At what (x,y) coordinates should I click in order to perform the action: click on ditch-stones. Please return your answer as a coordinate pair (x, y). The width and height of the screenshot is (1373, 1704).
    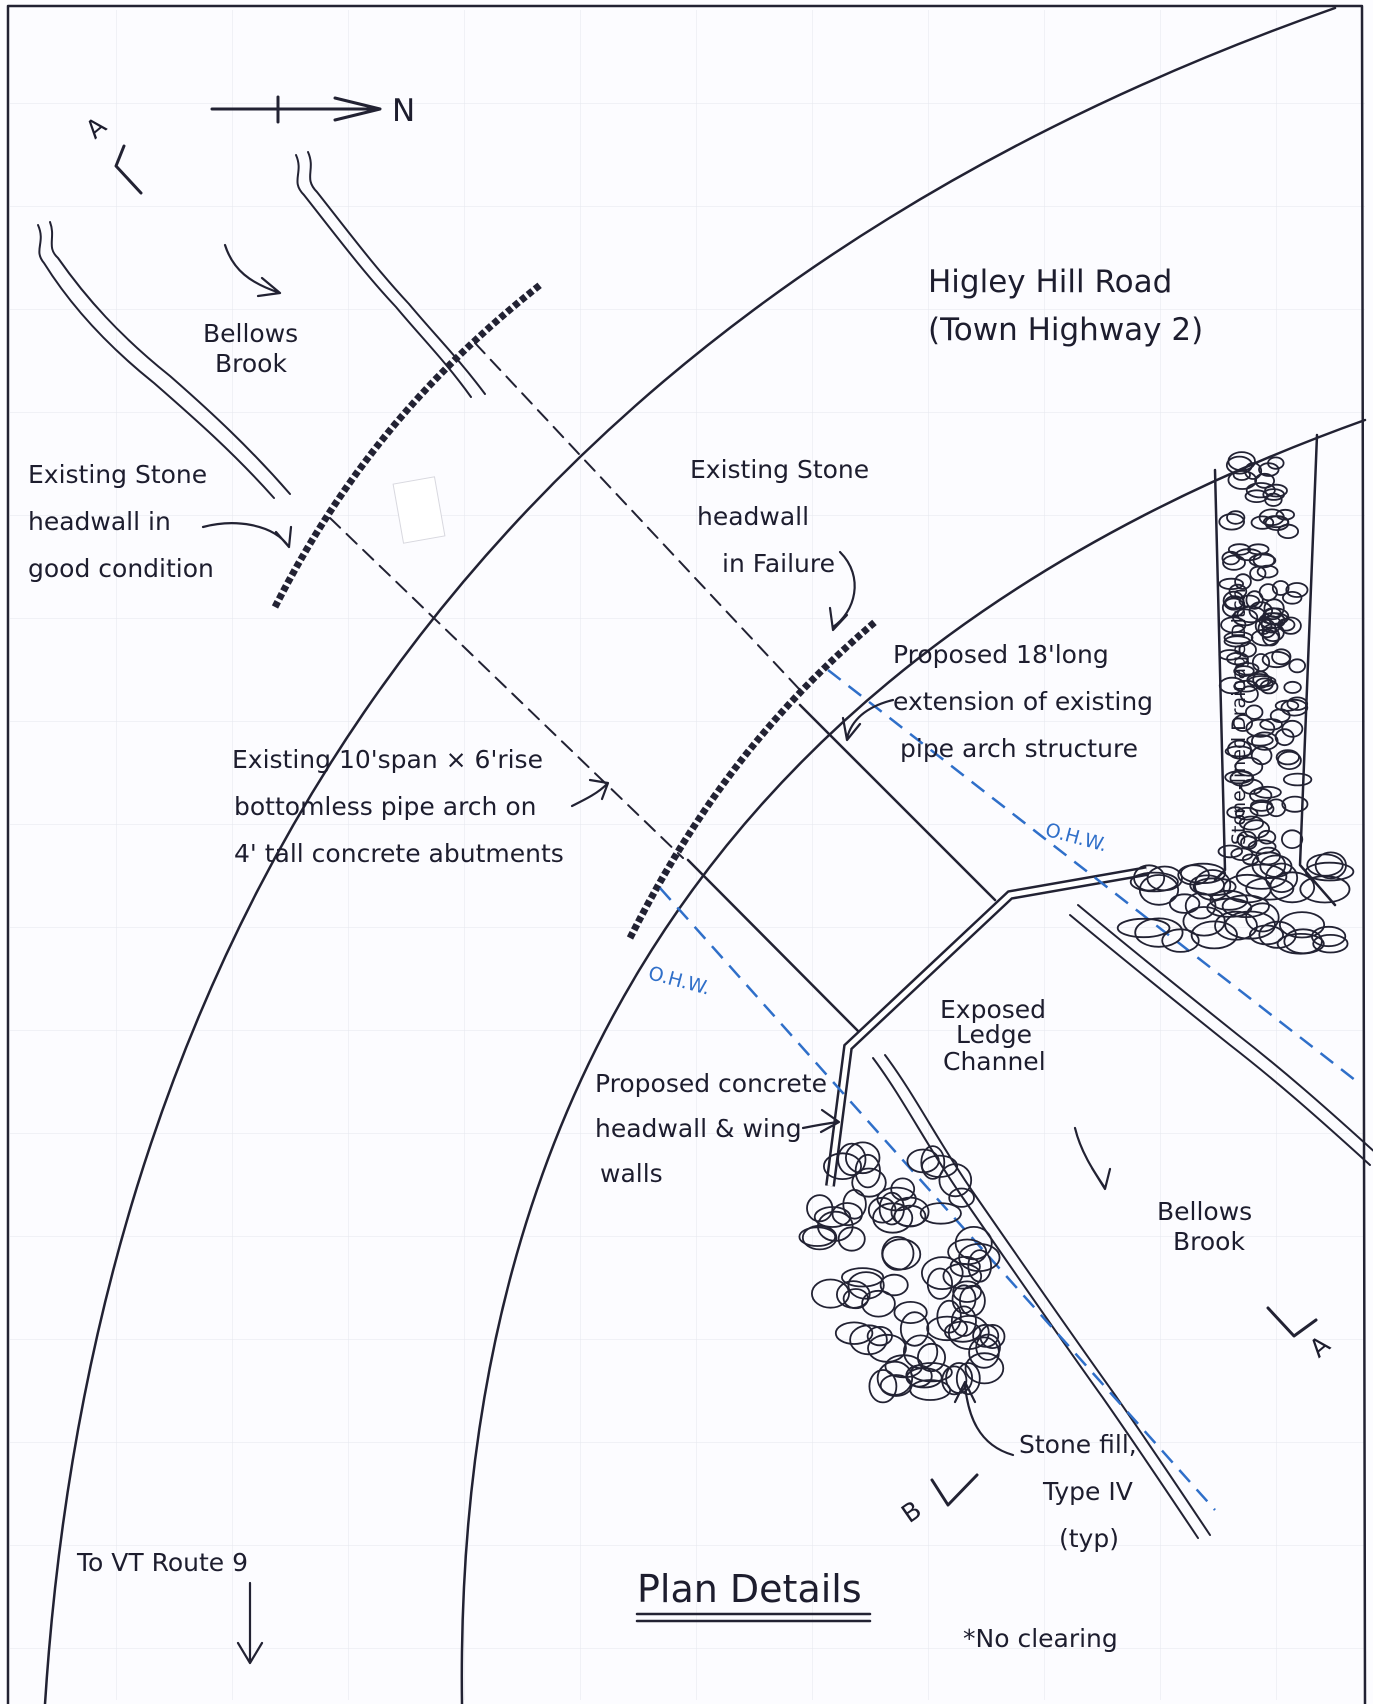
    Looking at the image, I should click on (1265, 658).